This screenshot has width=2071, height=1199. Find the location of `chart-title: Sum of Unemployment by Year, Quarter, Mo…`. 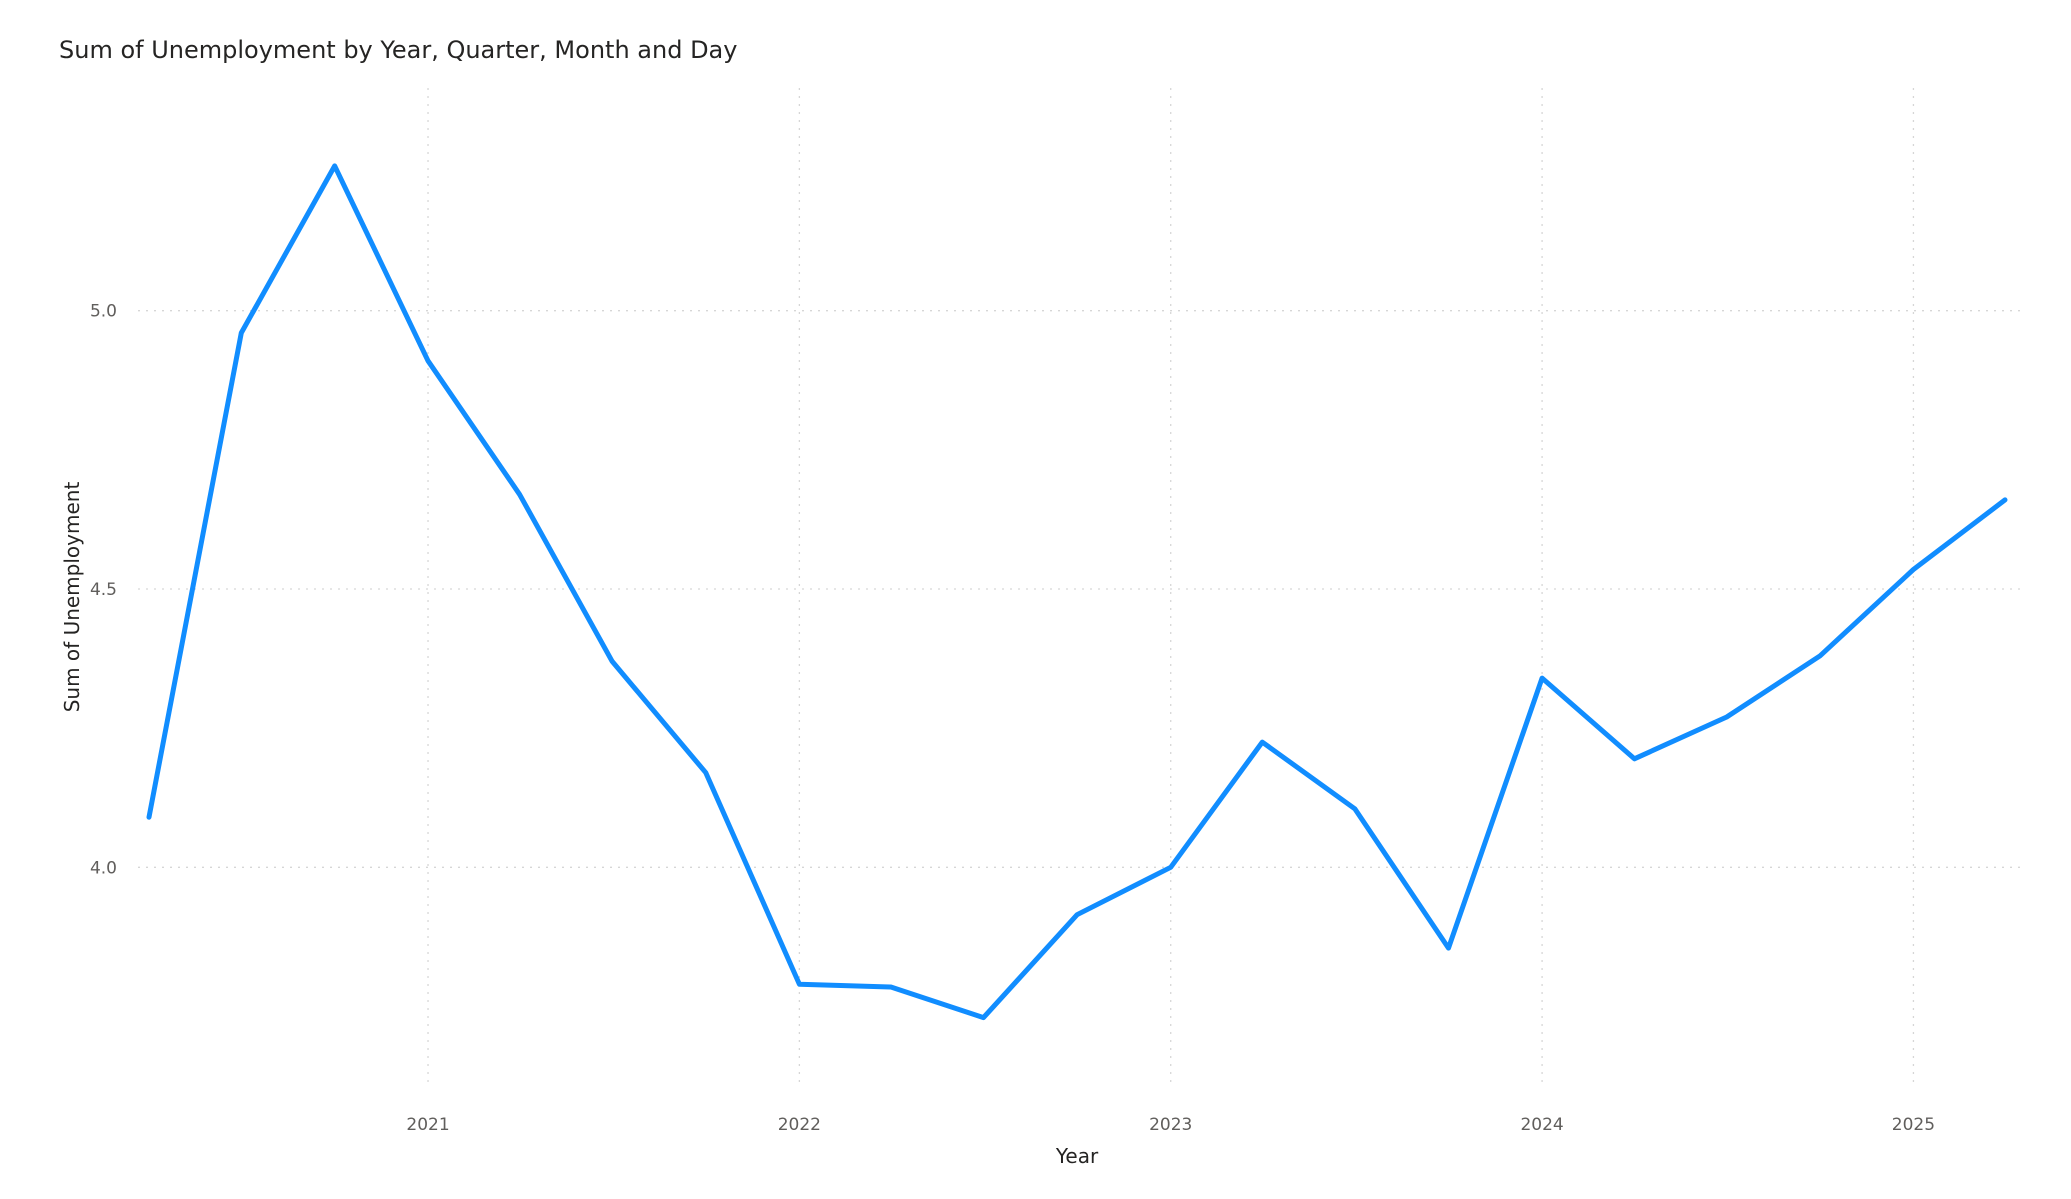

chart-title: Sum of Unemployment by Year, Quarter, Mo… is located at coordinates (398, 50).